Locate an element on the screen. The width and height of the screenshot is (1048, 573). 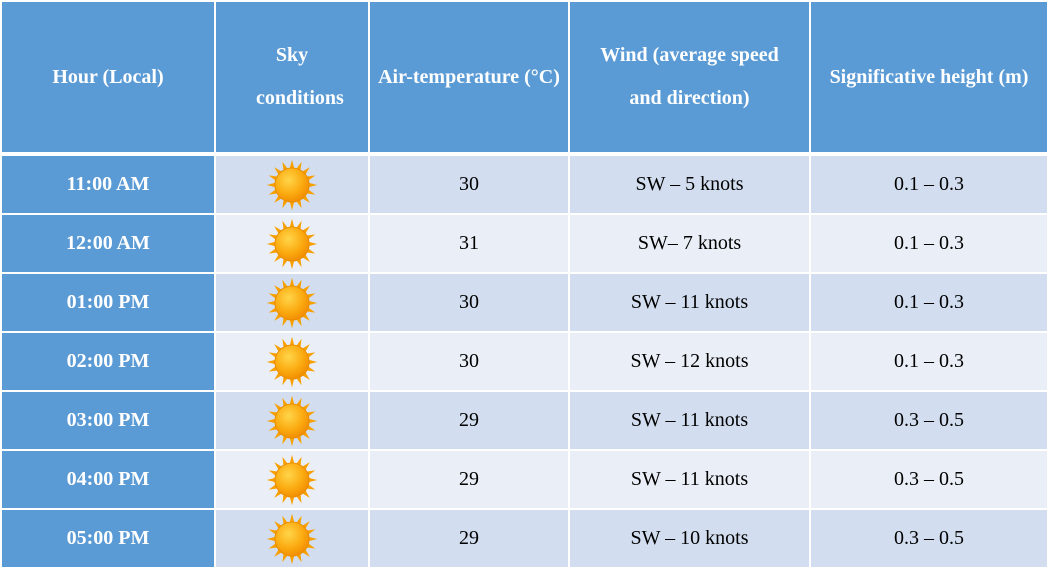
hour-cell: 04:00 PM is located at coordinates (108, 479).